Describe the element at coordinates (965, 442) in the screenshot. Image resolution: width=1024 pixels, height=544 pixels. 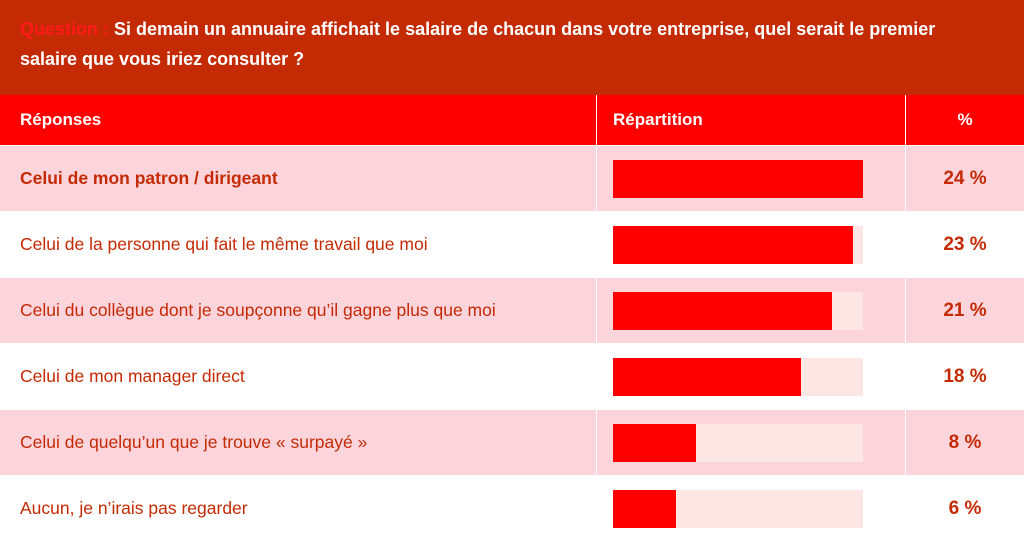
I see `value-label: 8 %` at that location.